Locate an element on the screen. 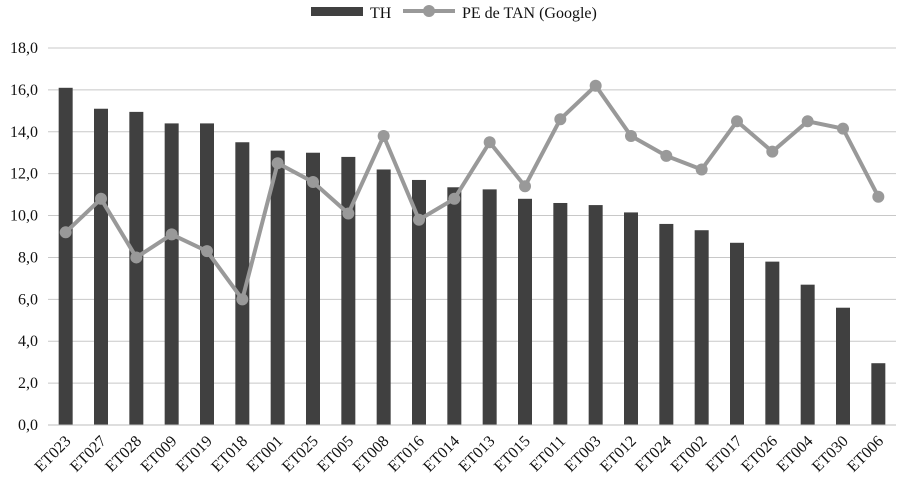  x-tick-label: ET023 is located at coordinates (53, 454).